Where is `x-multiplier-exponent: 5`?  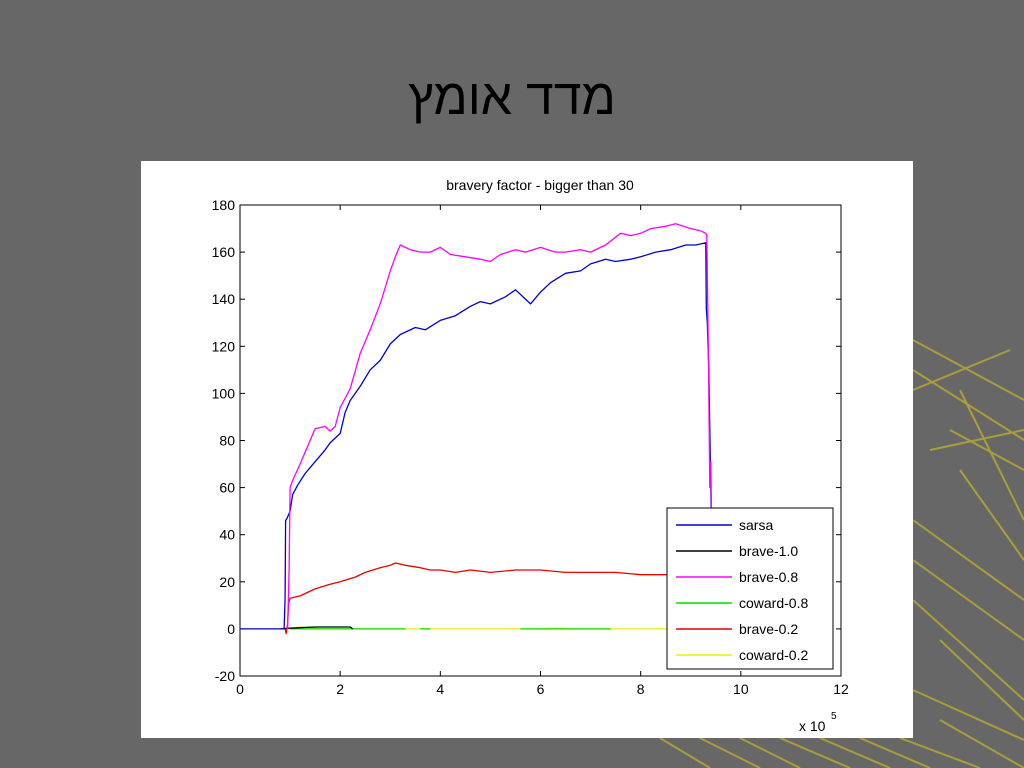
x-multiplier-exponent: 5 is located at coordinates (834, 716).